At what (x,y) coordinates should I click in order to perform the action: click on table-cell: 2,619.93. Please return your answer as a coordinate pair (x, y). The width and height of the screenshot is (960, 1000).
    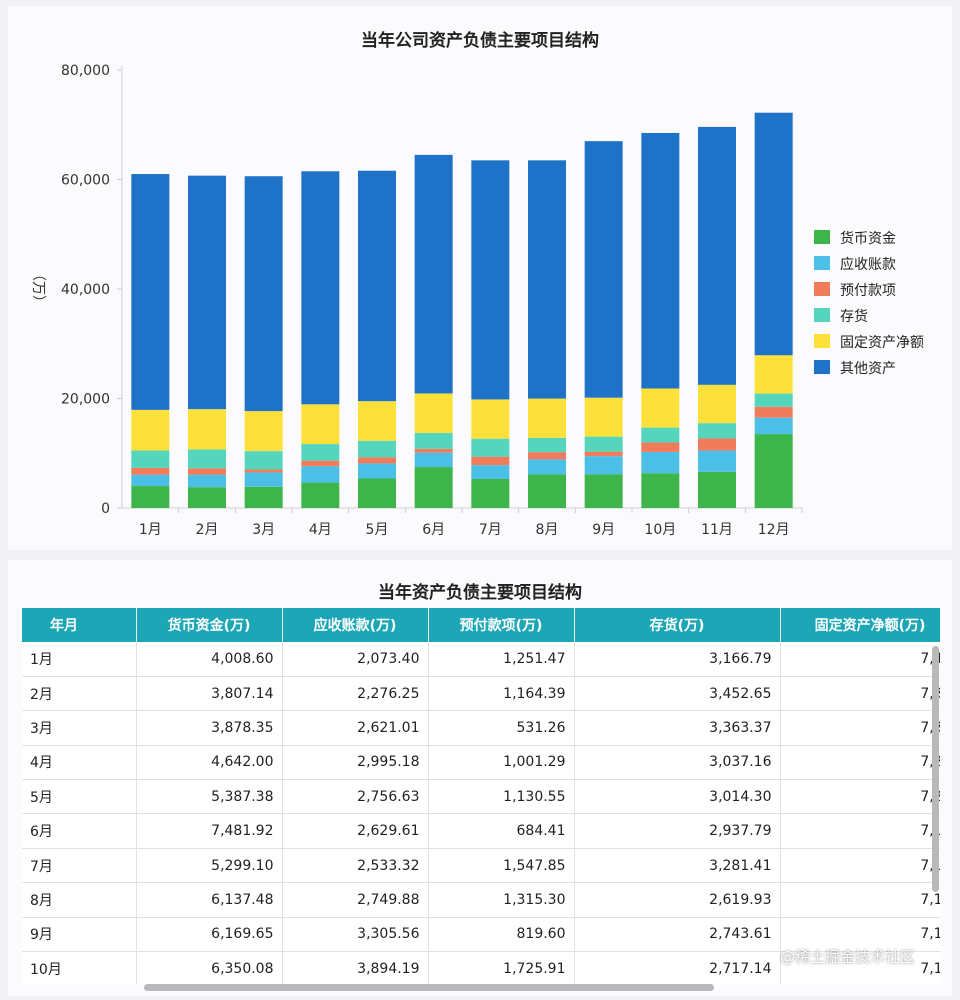
    Looking at the image, I should click on (677, 900).